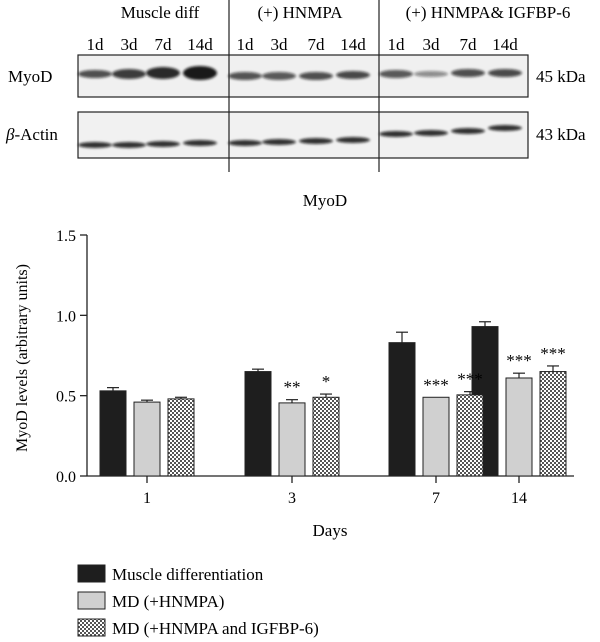 The width and height of the screenshot is (600, 642). Describe the element at coordinates (303, 44) in the screenshot. I see `timepoint-labels: 1d 3d 7d 14d 1d 3d 7d 14d 1d 3d 7d 14d` at that location.